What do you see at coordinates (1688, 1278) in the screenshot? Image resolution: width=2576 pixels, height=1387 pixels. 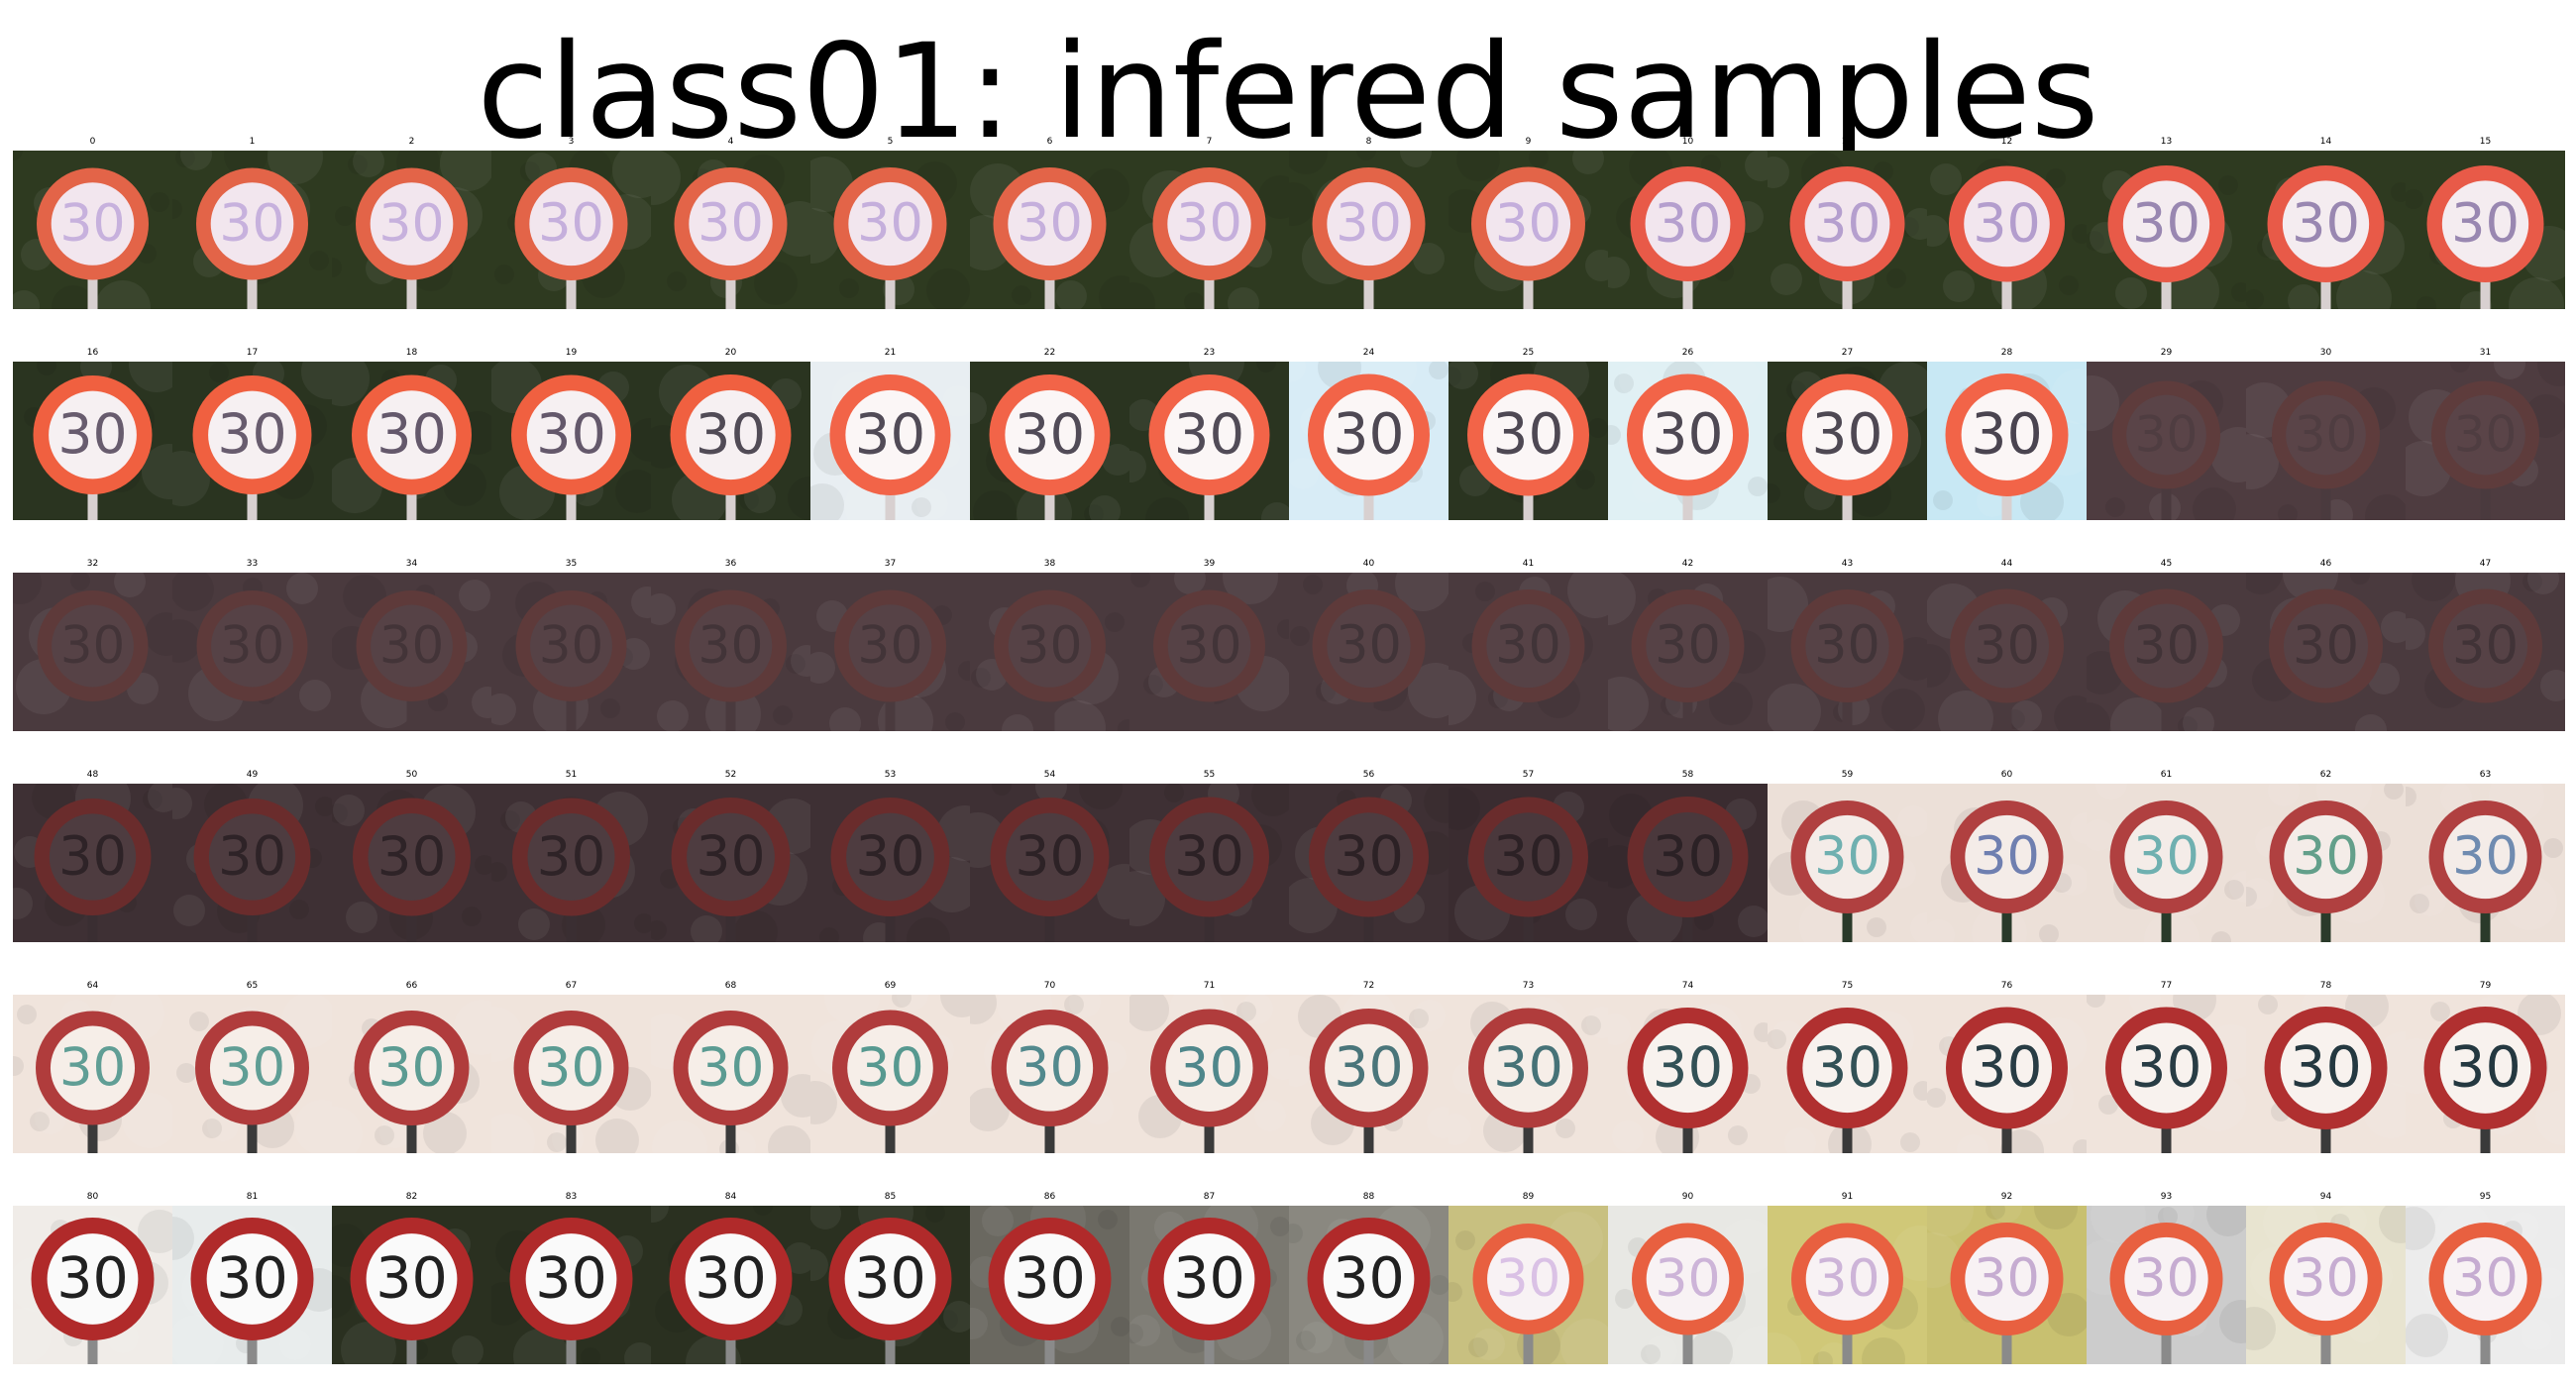 I see `sample-tile: 90 30` at bounding box center [1688, 1278].